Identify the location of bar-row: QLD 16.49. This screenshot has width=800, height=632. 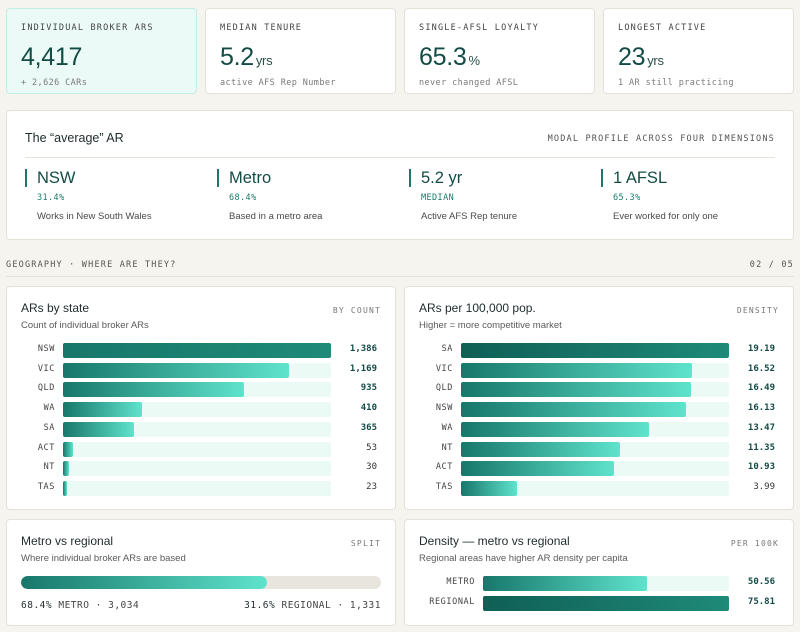
(597, 390).